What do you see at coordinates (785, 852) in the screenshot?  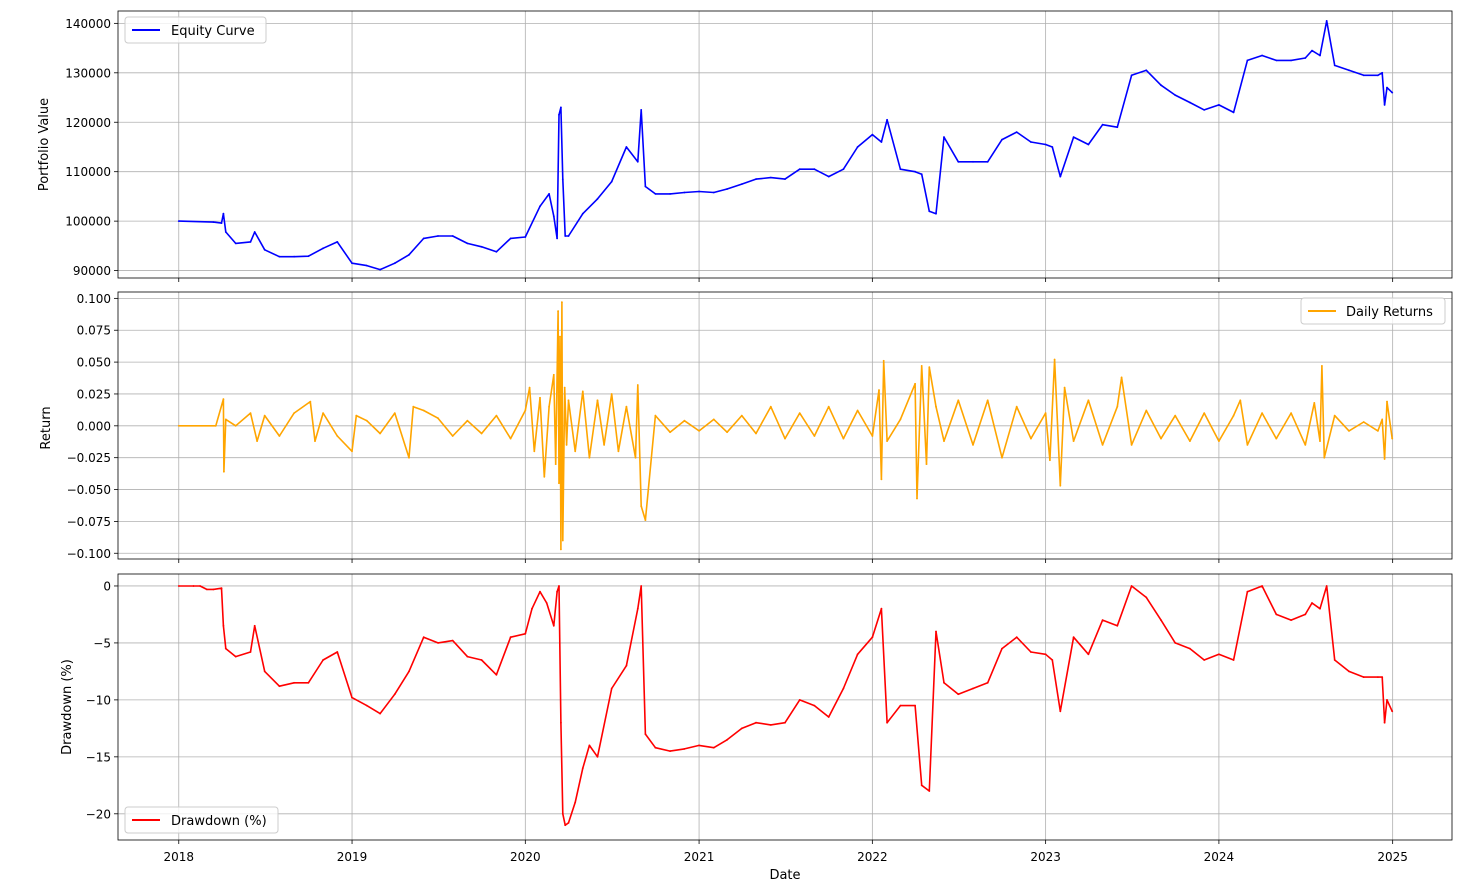 I see `drawdown-xticks: 2018 2019 2020 2021 2022 2023 2024 2025` at bounding box center [785, 852].